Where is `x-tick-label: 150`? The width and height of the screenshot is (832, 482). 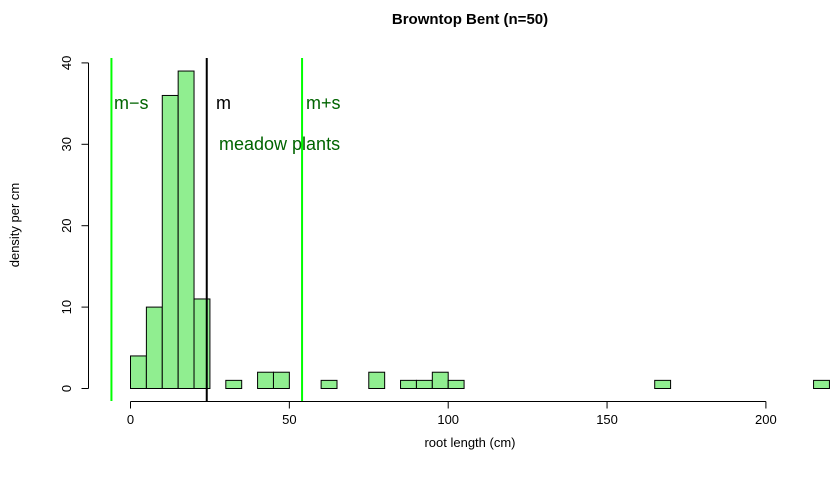
x-tick-label: 150 is located at coordinates (607, 419).